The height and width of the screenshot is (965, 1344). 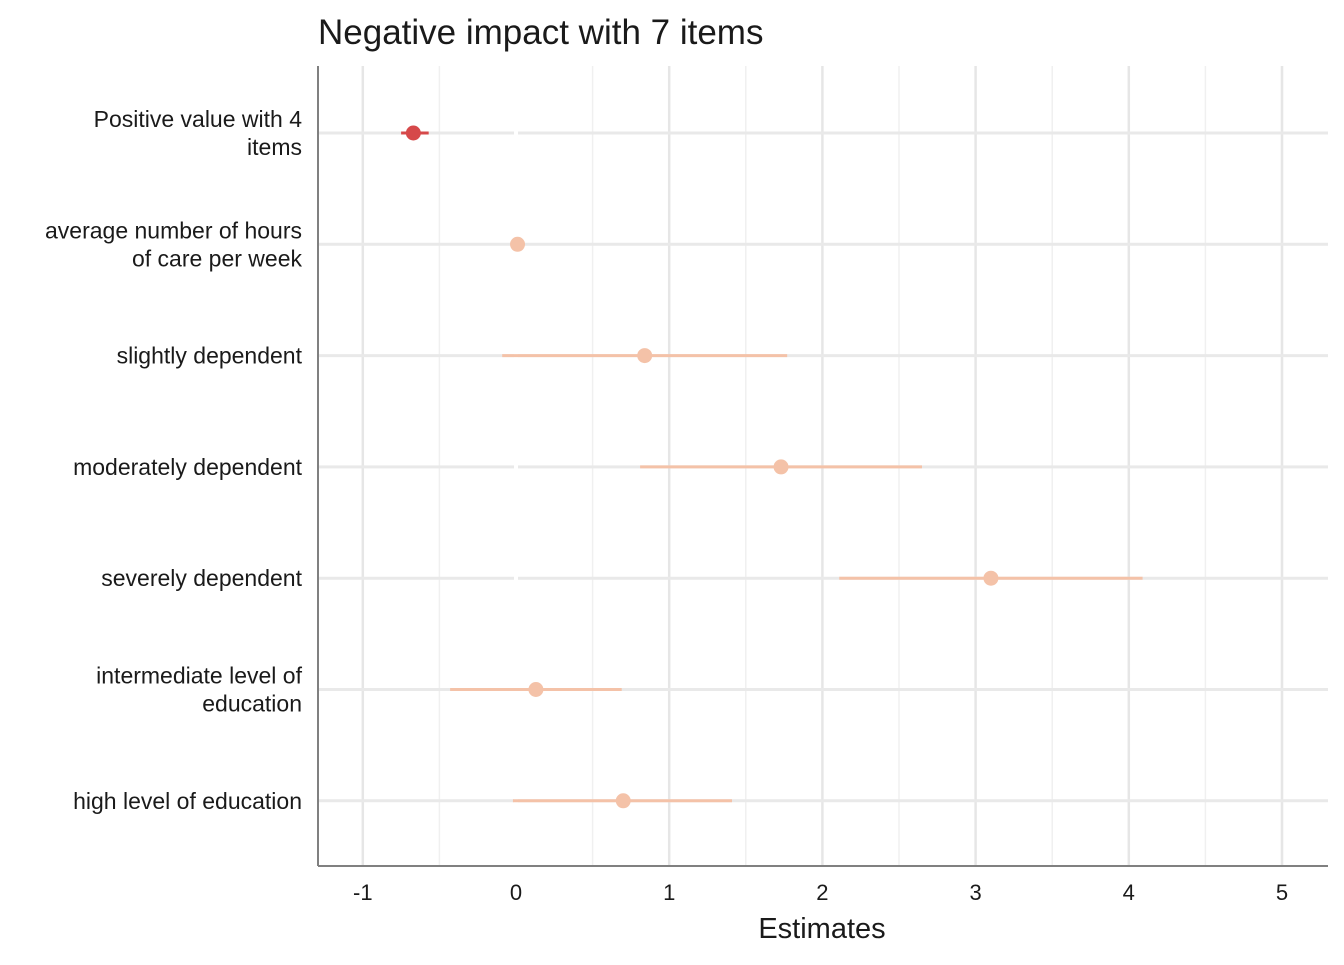 What do you see at coordinates (199, 676) in the screenshot?
I see `y-axis-label-line: intermediate level of` at bounding box center [199, 676].